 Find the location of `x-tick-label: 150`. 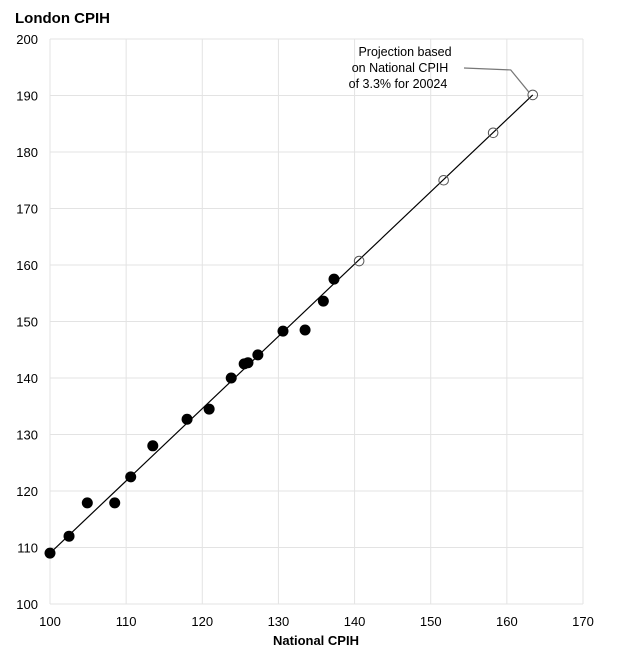

x-tick-label: 150 is located at coordinates (431, 621).